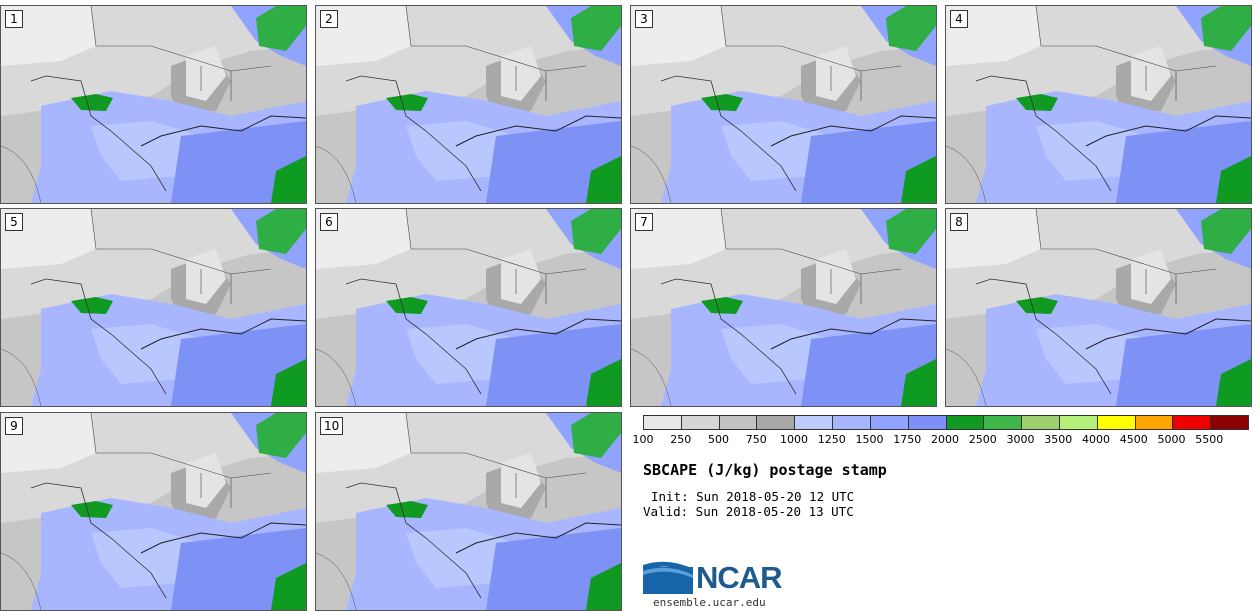 The width and height of the screenshot is (1260, 611). What do you see at coordinates (869, 439) in the screenshot?
I see `colorbar-tick-label: 1500` at bounding box center [869, 439].